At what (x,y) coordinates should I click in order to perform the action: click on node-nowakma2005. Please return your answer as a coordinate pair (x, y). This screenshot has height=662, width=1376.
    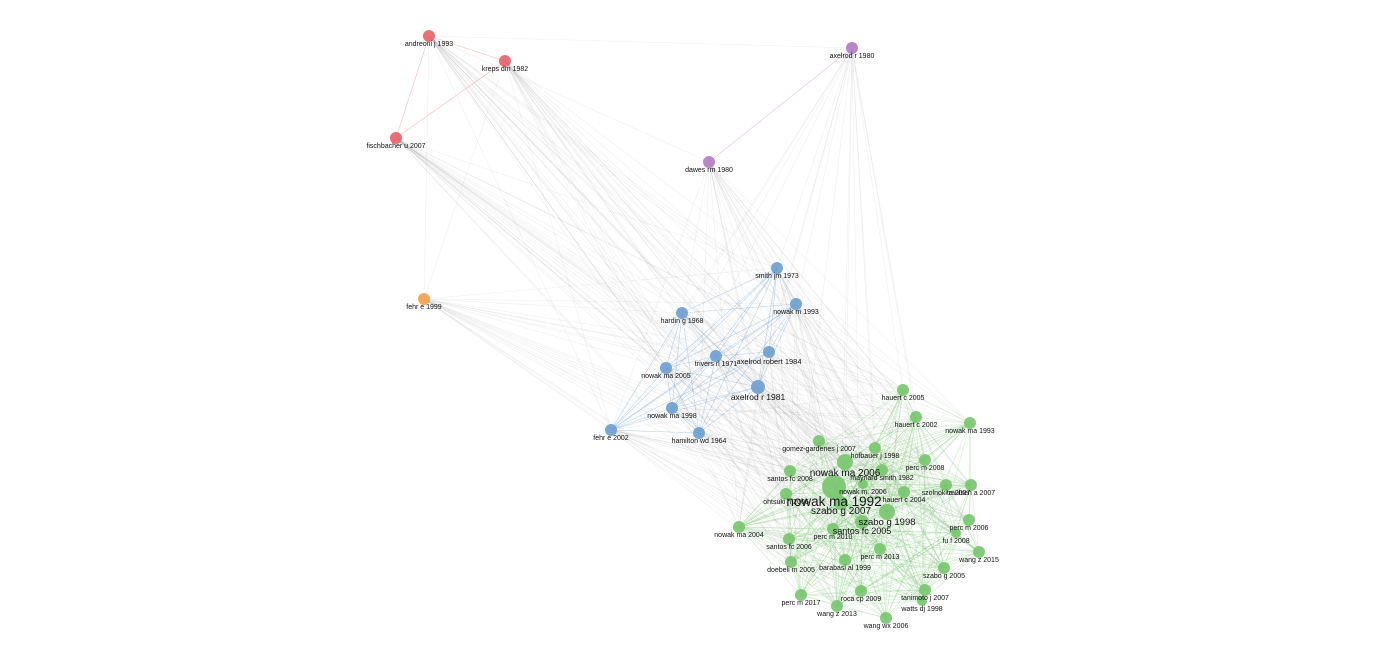
    Looking at the image, I should click on (666, 368).